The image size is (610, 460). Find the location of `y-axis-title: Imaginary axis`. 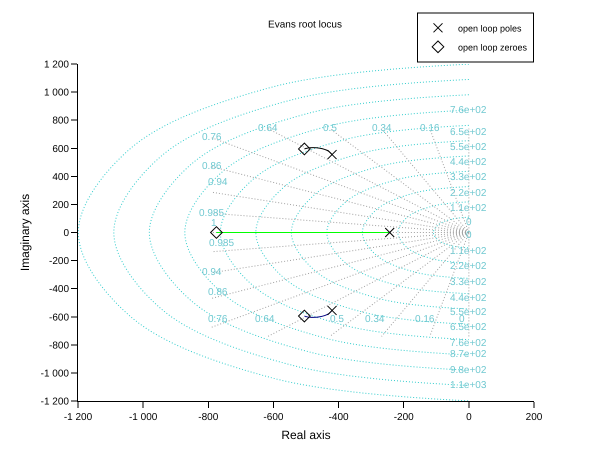

y-axis-title: Imaginary axis is located at coordinates (25, 233).